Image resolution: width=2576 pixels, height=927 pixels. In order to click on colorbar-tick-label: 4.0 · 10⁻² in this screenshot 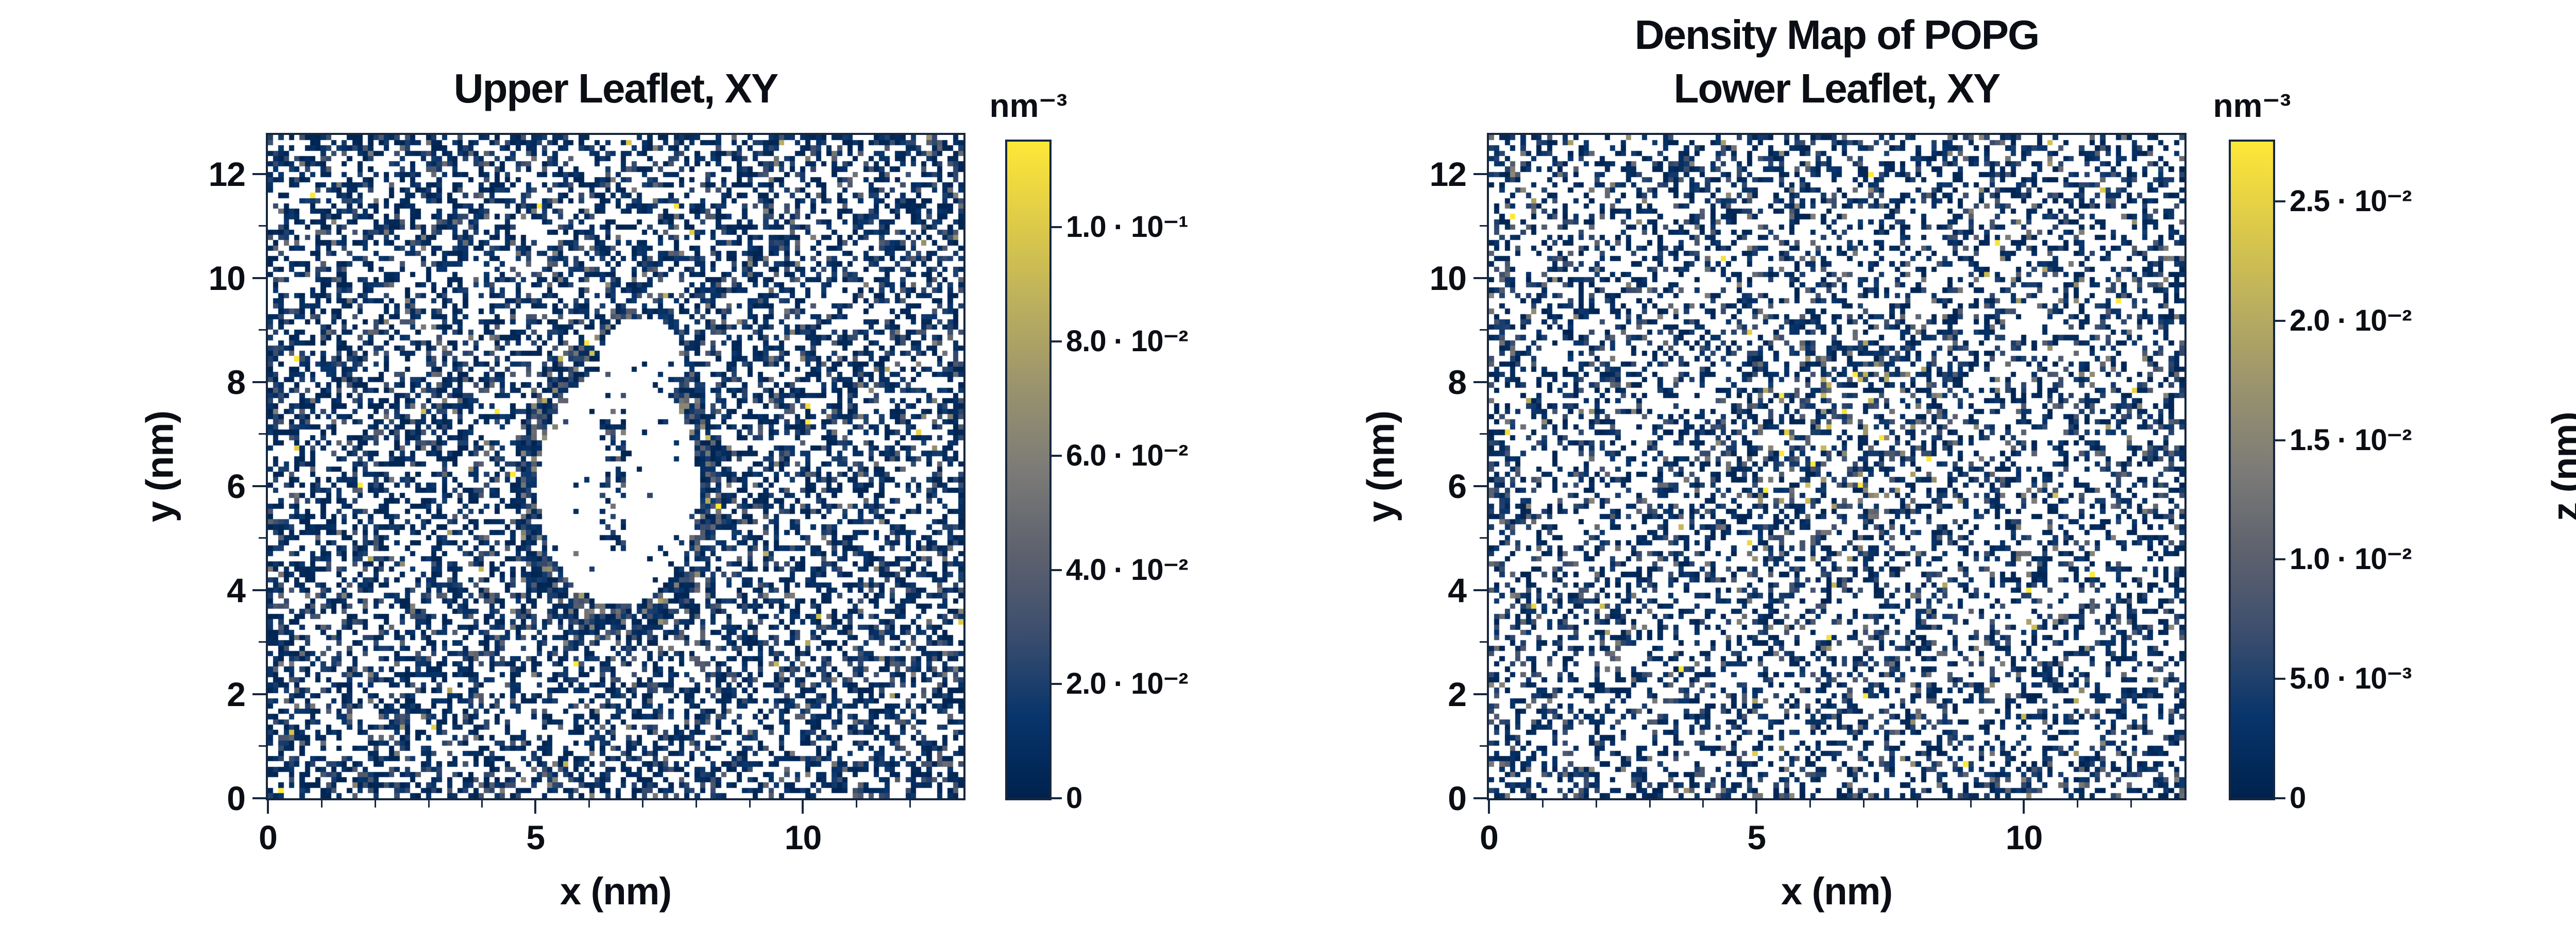, I will do `click(1127, 570)`.